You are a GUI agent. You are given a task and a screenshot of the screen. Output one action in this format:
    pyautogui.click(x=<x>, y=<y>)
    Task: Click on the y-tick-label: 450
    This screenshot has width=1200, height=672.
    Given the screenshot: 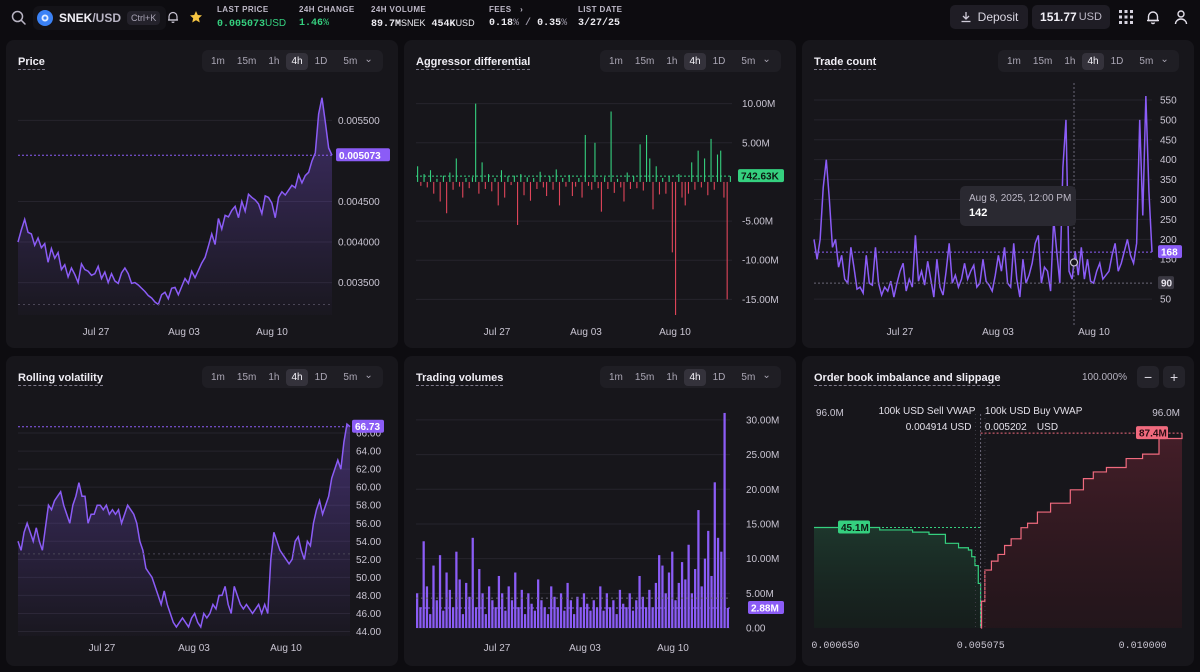 What is the action you would take?
    pyautogui.click(x=1168, y=140)
    